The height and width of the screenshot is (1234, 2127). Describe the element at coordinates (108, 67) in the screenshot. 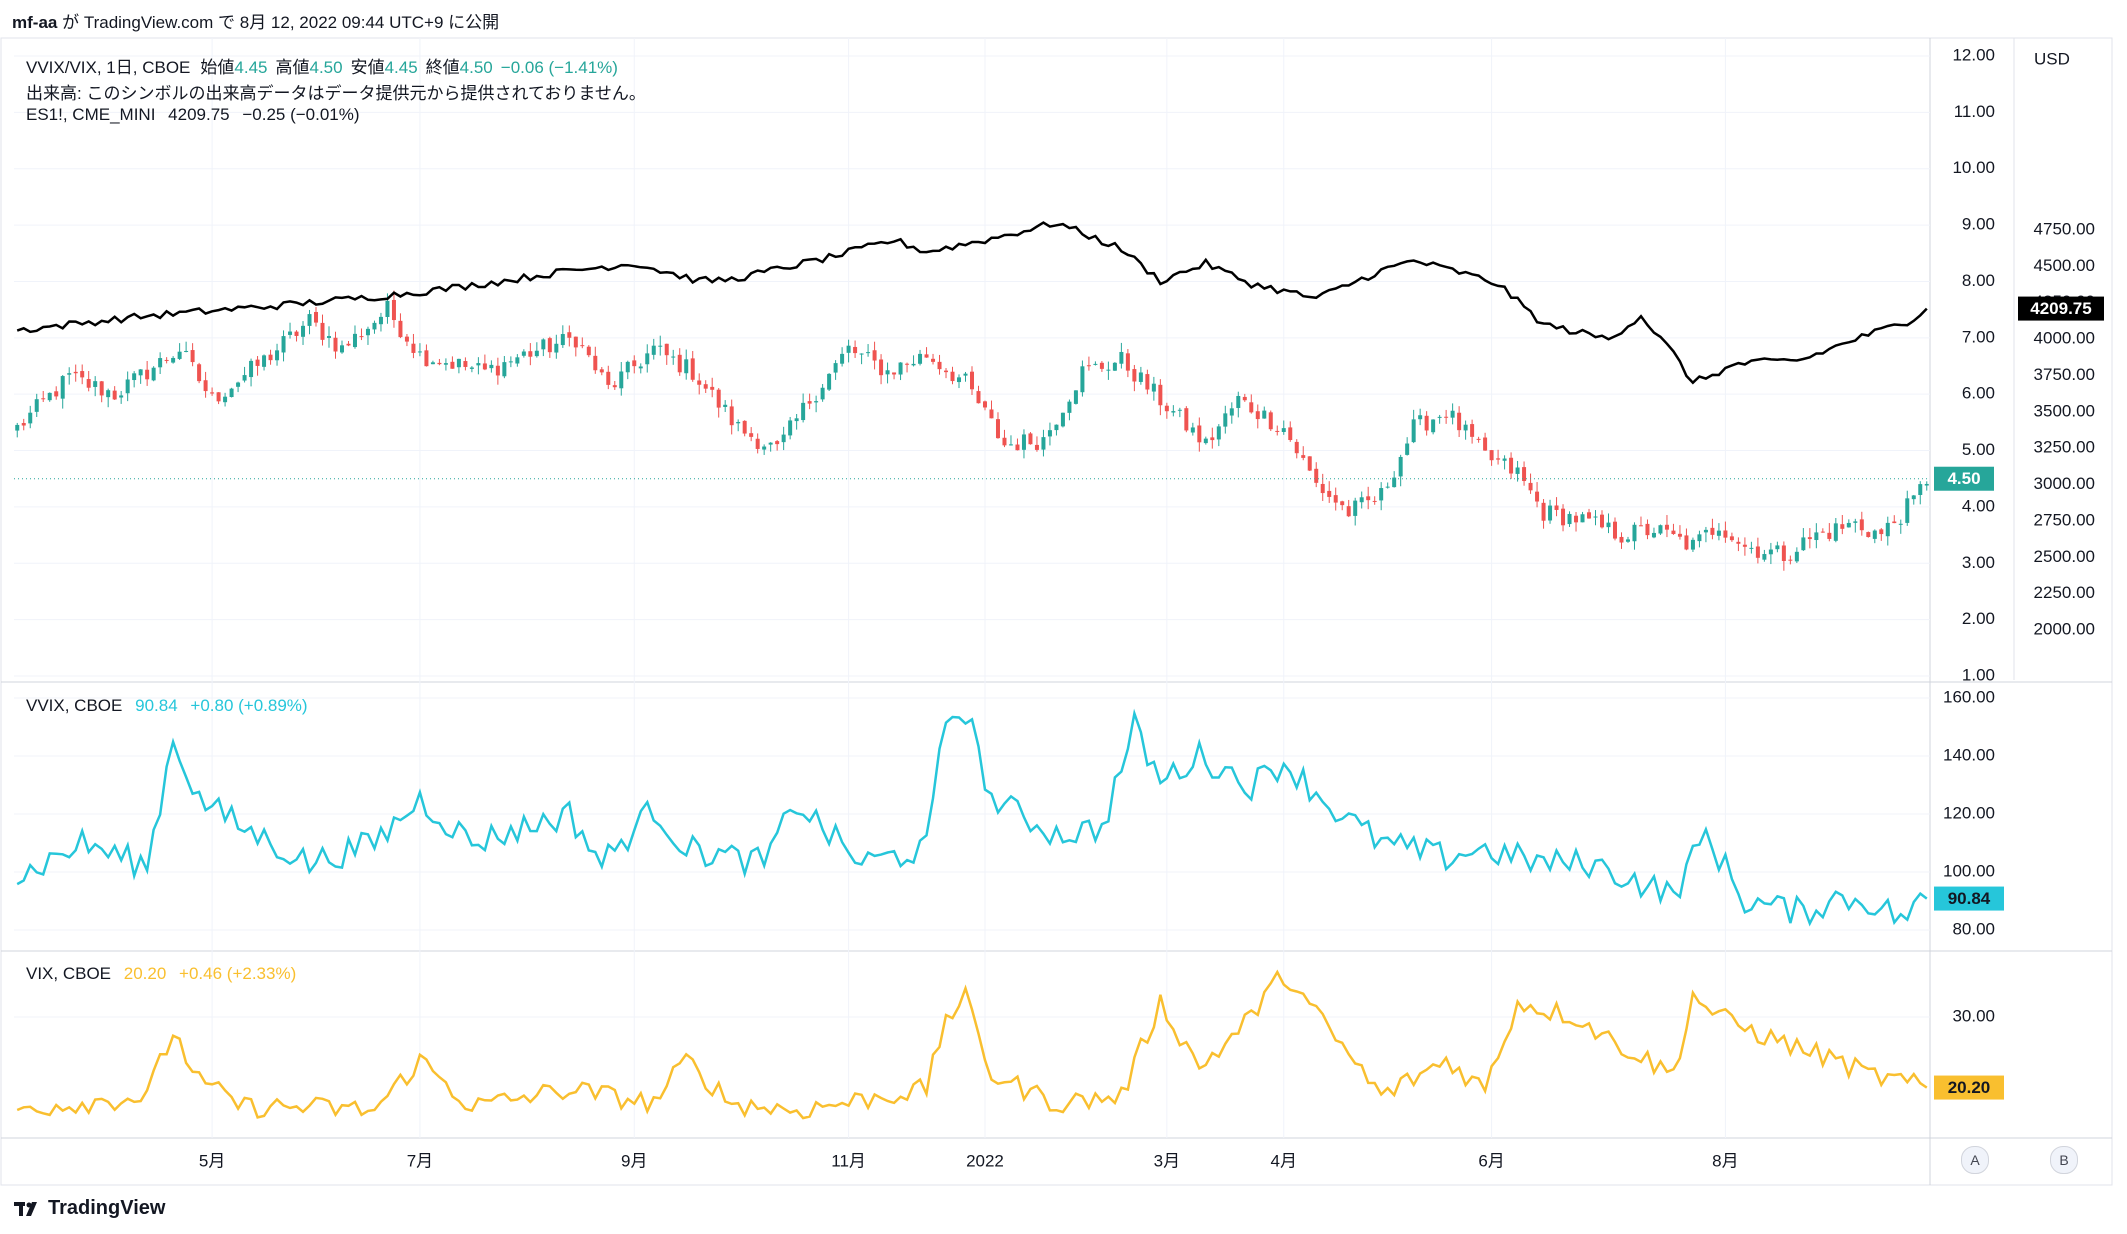

I see `legend-symbol: VVIX/VIX, 1日, CBOE` at that location.